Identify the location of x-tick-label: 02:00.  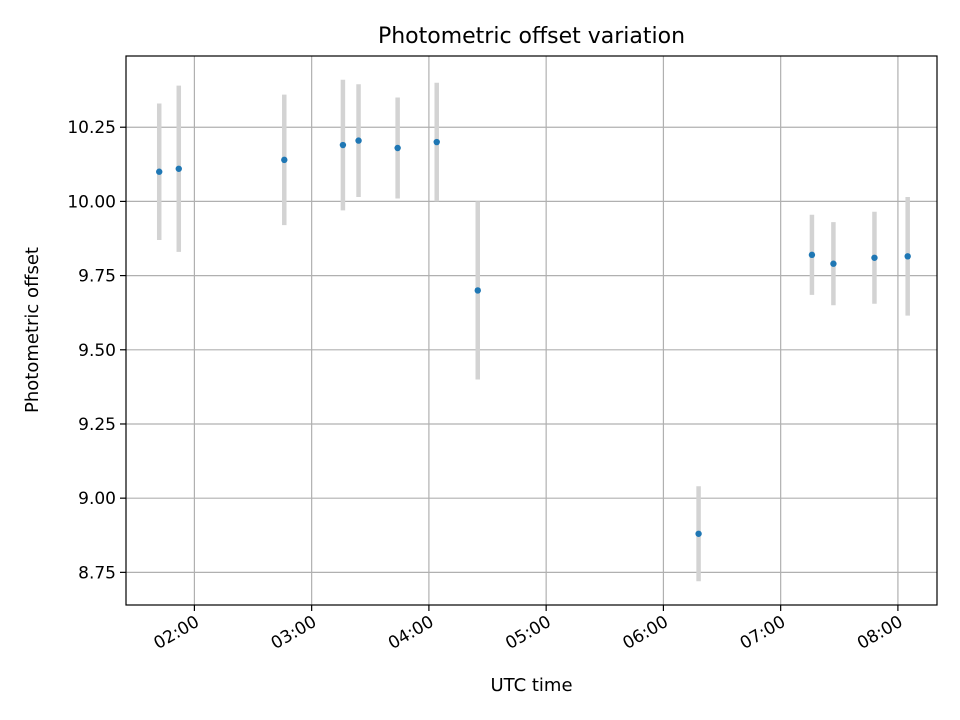
(176, 633).